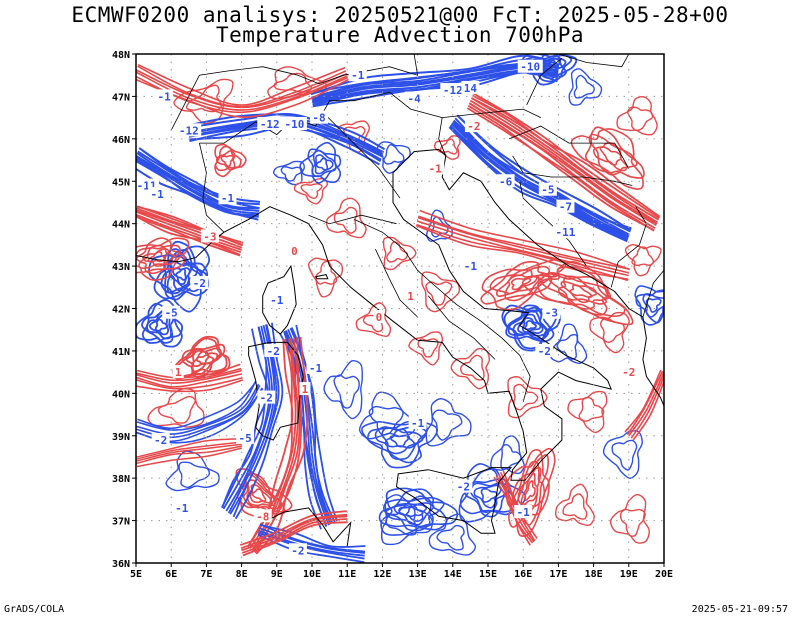  What do you see at coordinates (379, 317) in the screenshot?
I see `svg-text: 0` at bounding box center [379, 317].